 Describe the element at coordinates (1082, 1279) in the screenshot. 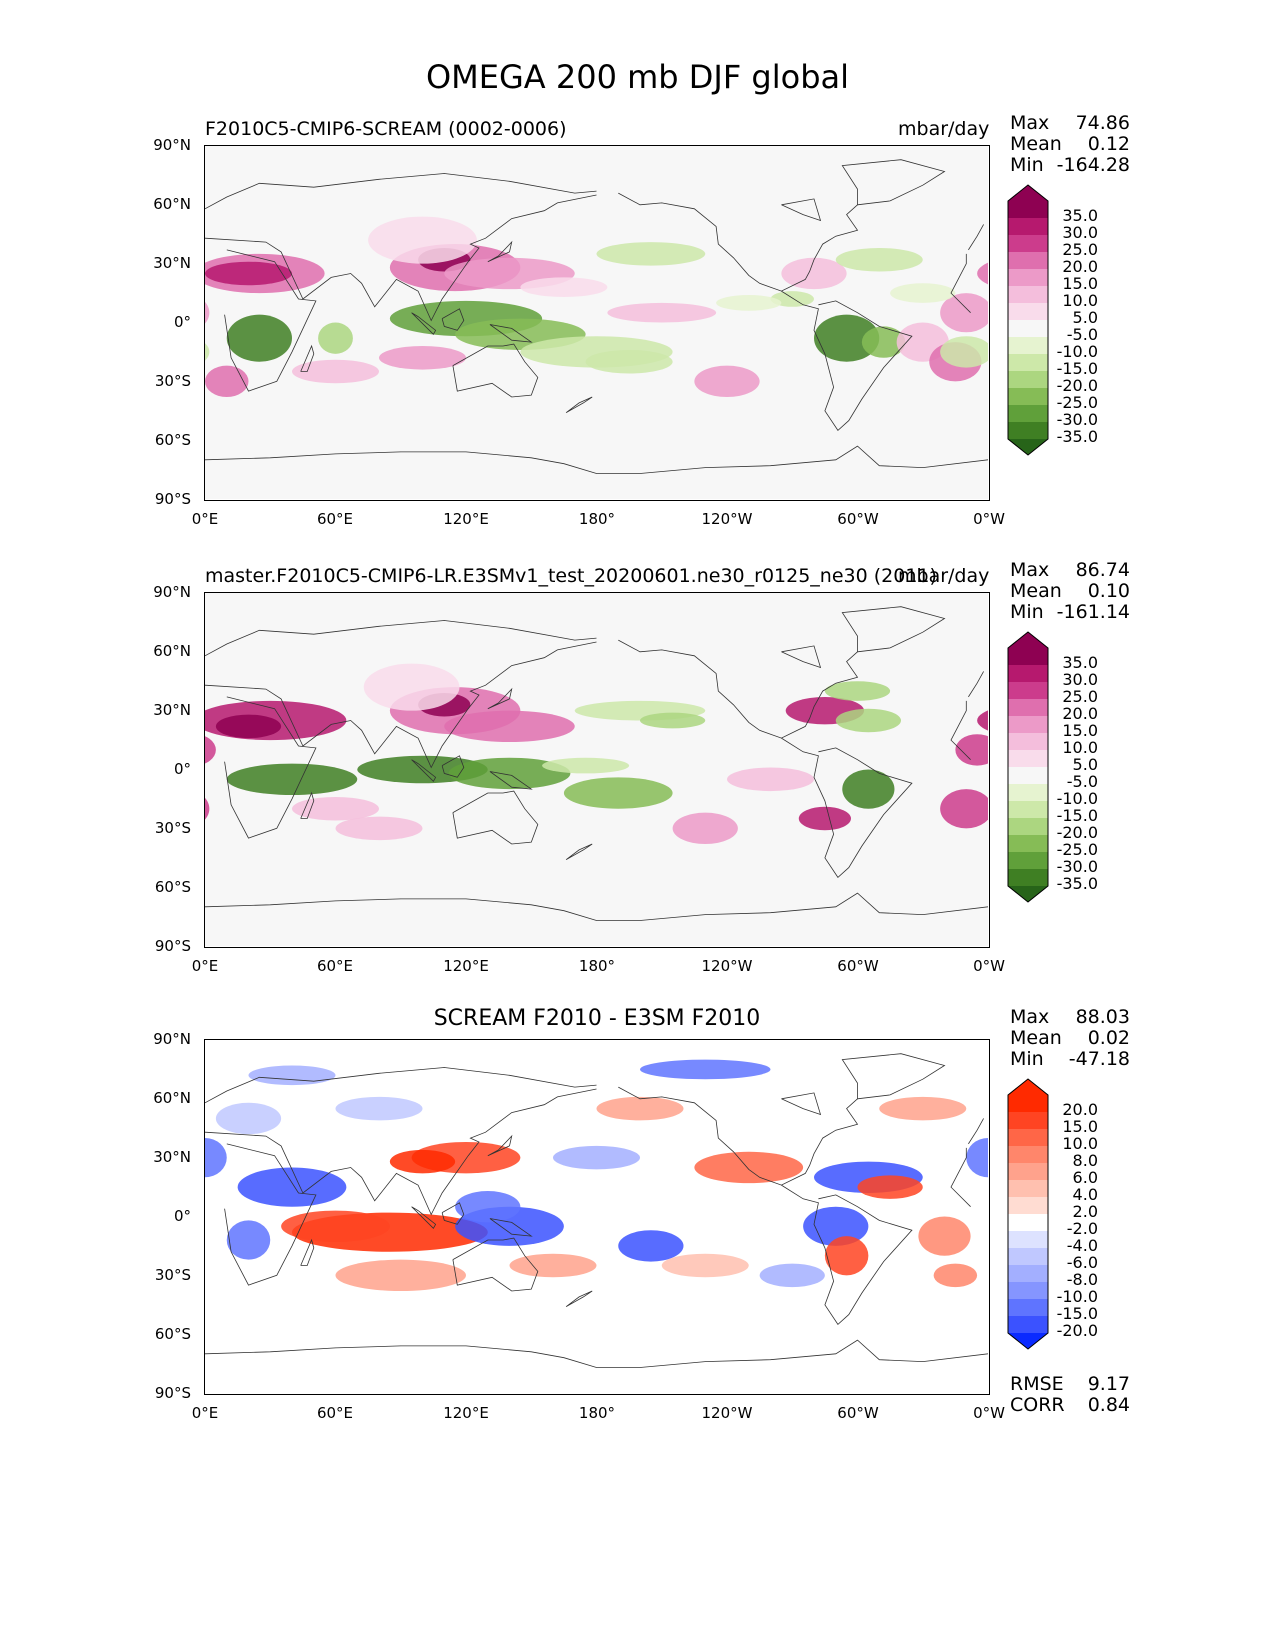

I see `cbar-3-label: -8.0` at that location.